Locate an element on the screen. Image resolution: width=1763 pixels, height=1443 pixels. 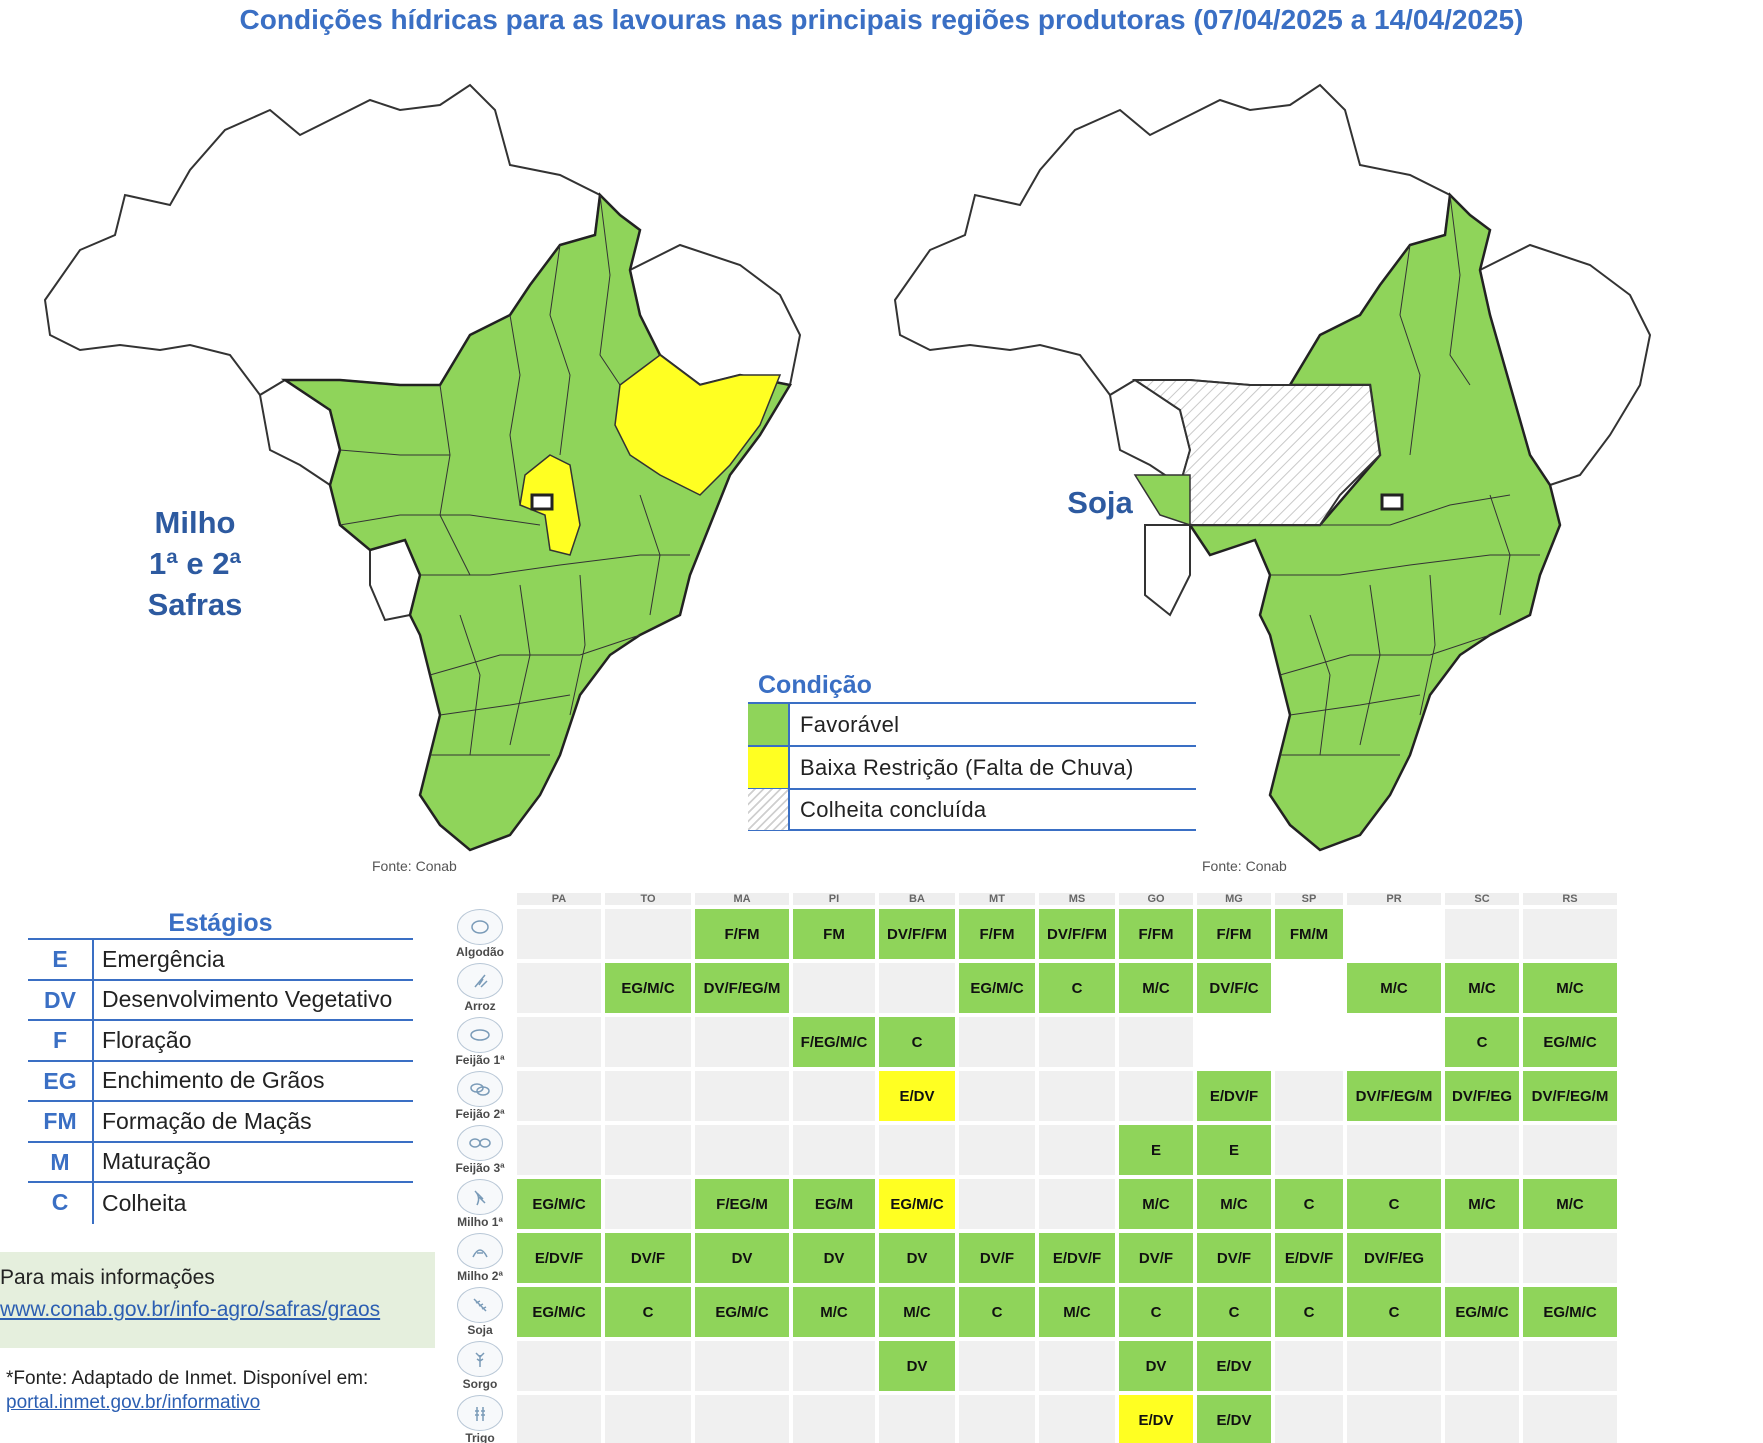
state-header-sc: SC is located at coordinates (1482, 899).